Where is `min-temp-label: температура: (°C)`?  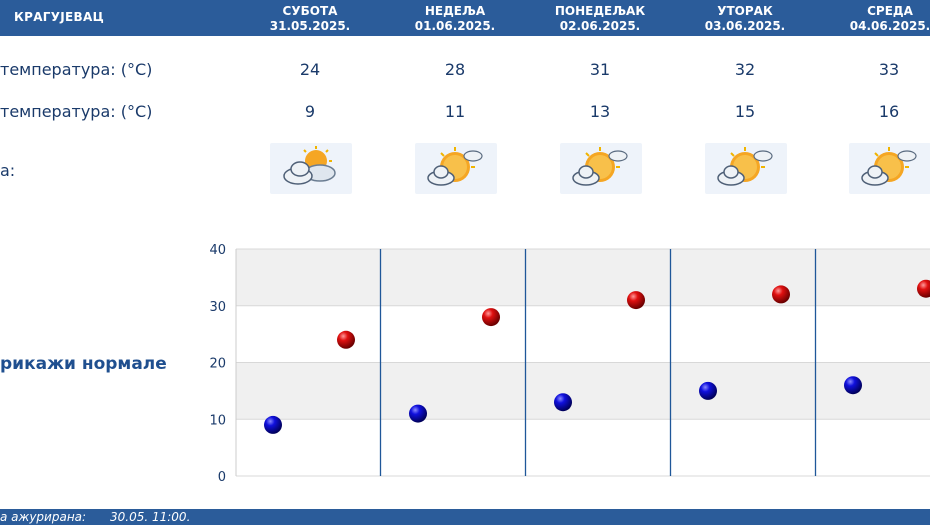 min-temp-label: температура: (°C) is located at coordinates (76, 111).